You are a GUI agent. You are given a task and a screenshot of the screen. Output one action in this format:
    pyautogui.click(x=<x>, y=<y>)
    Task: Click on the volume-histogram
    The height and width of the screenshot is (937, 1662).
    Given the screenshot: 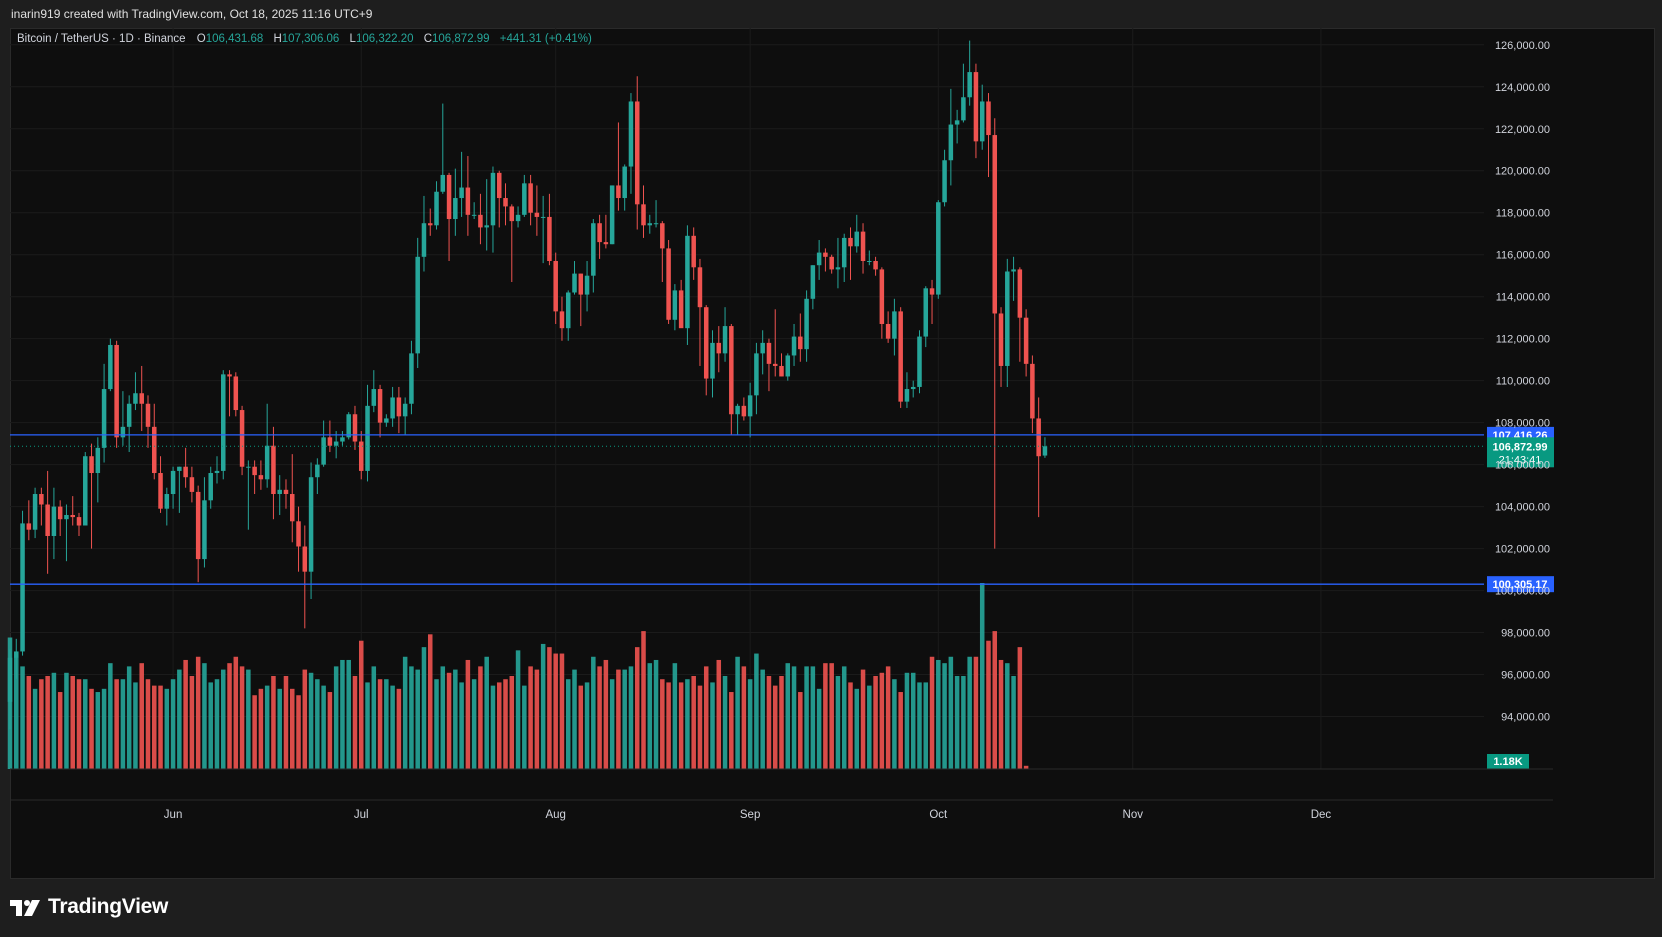 What is the action you would take?
    pyautogui.click(x=518, y=676)
    